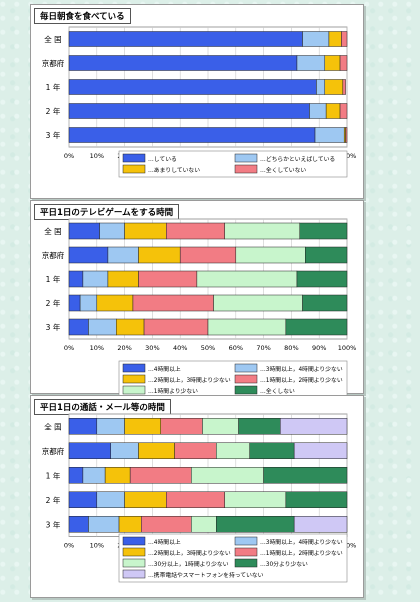  Describe the element at coordinates (82, 16) in the screenshot. I see `chart-title: 毎日朝食を食べている` at that location.